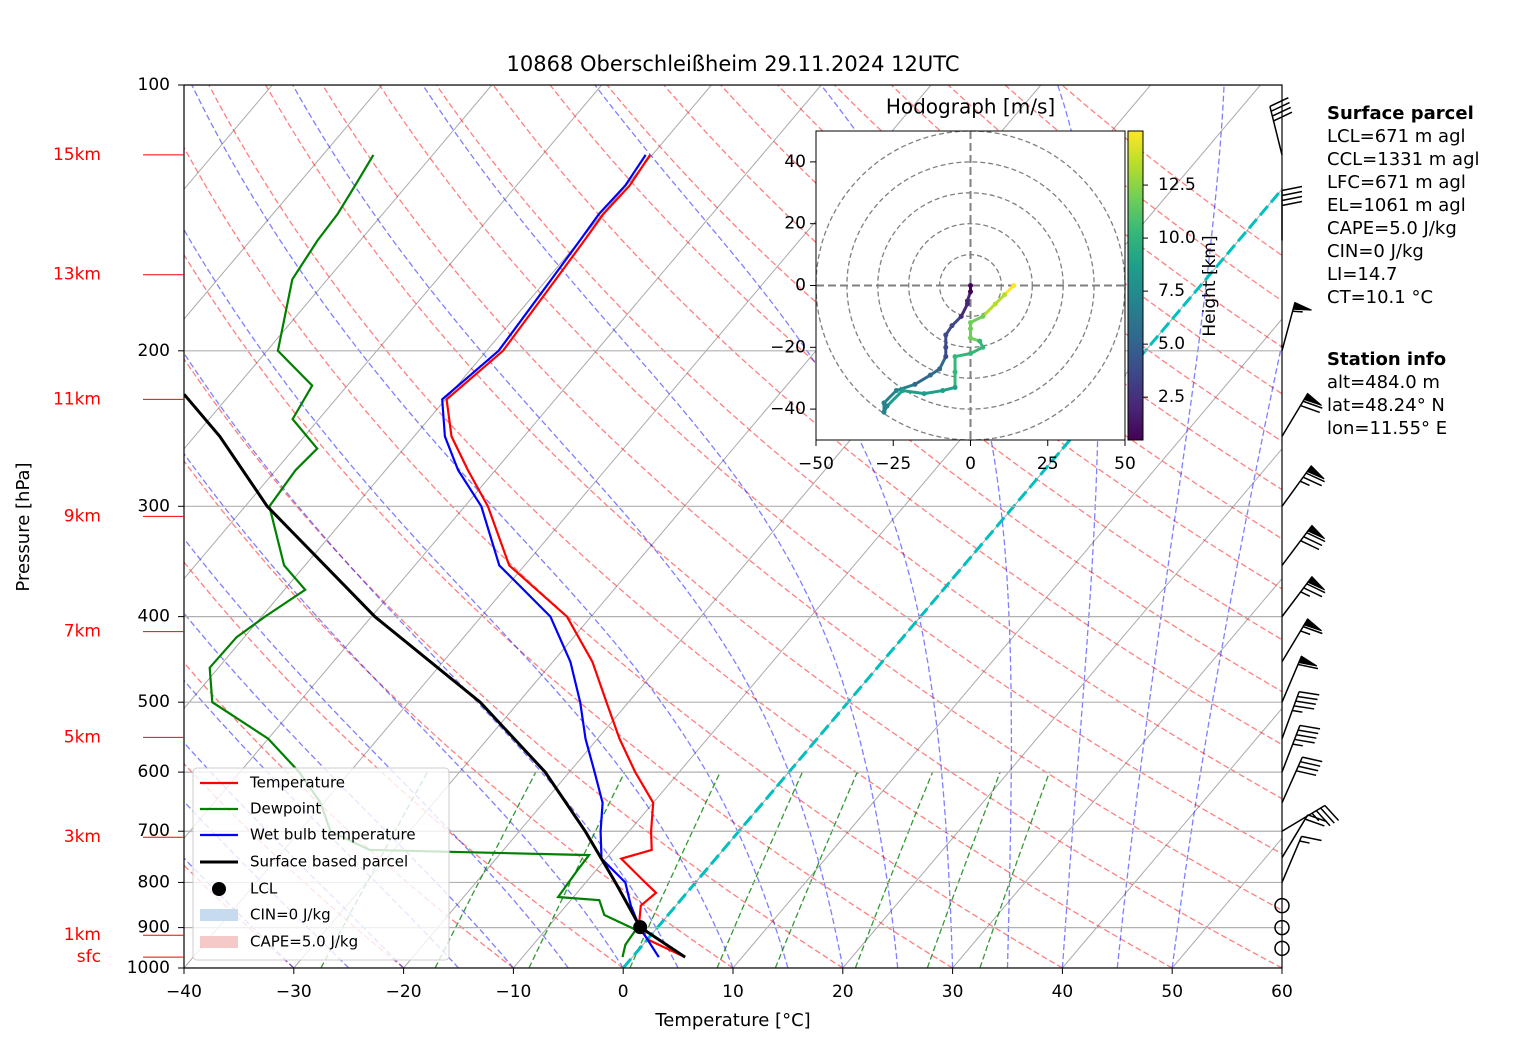 The image size is (1517, 1058). What do you see at coordinates (1172, 992) in the screenshot?
I see `x-tick-label: 50` at bounding box center [1172, 992].